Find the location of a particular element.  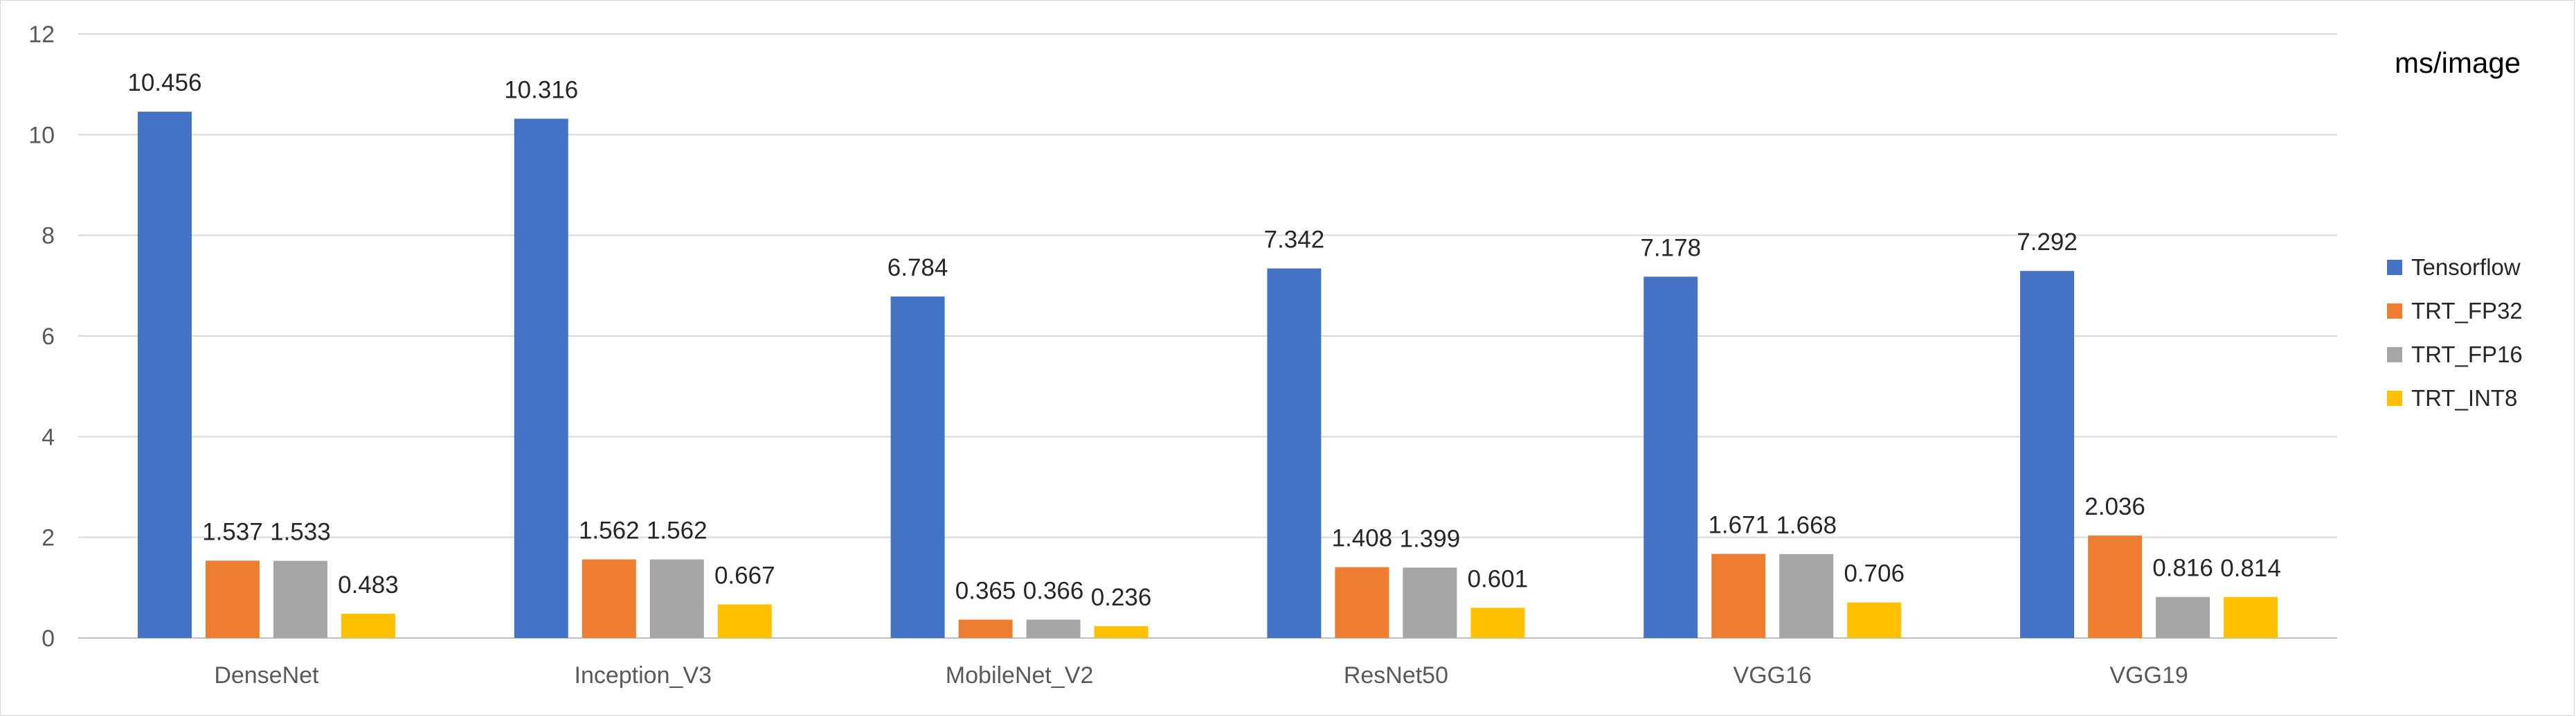

category-label: VGG16 is located at coordinates (1772, 675).